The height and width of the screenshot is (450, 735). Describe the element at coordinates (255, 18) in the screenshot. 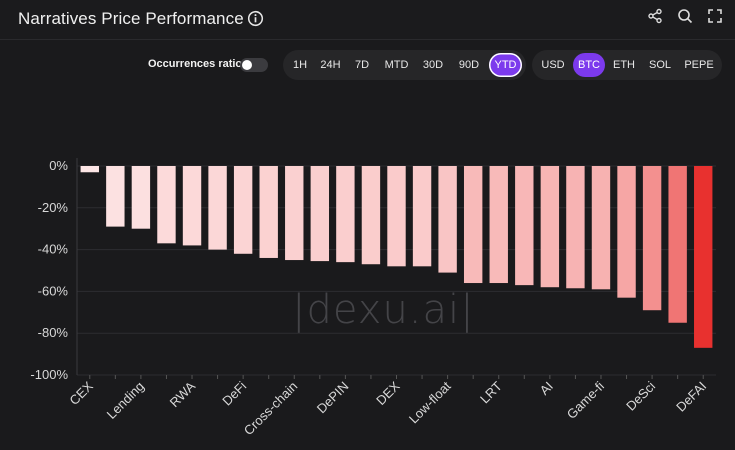

I see `info-icon` at that location.